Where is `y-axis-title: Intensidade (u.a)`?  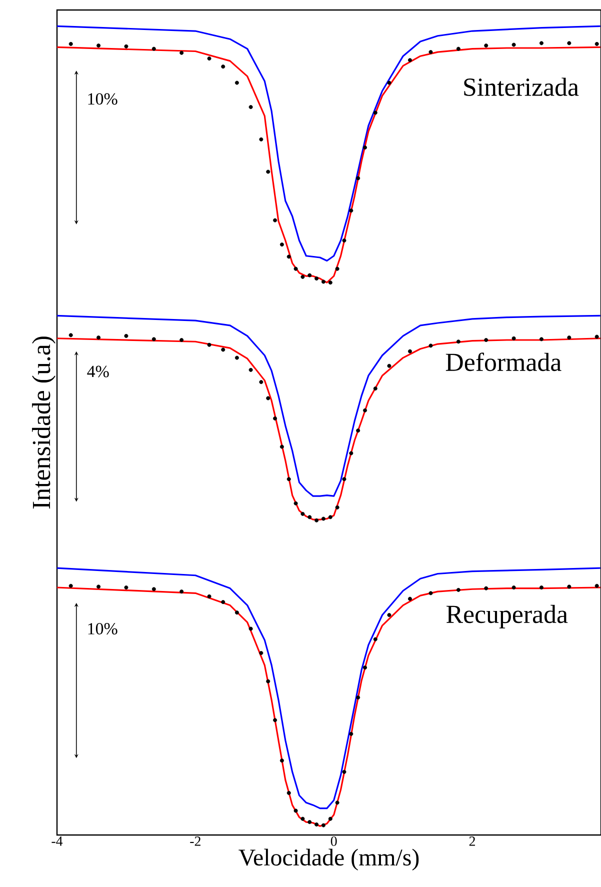 y-axis-title: Intensidade (u.a) is located at coordinates (44, 422).